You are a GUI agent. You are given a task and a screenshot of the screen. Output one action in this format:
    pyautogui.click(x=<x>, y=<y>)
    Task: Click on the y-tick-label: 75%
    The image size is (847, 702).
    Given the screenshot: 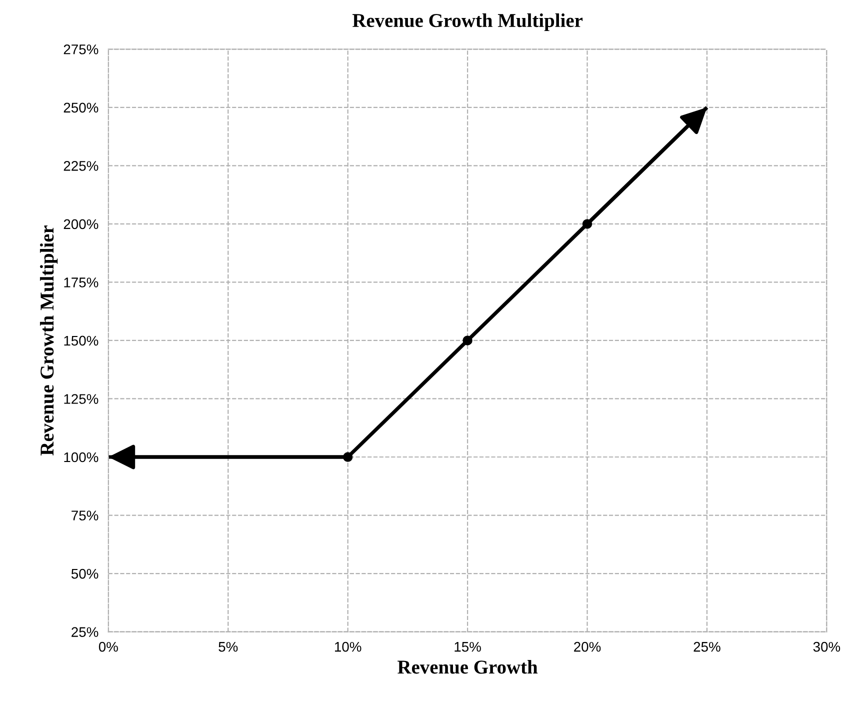 What is the action you would take?
    pyautogui.click(x=85, y=515)
    